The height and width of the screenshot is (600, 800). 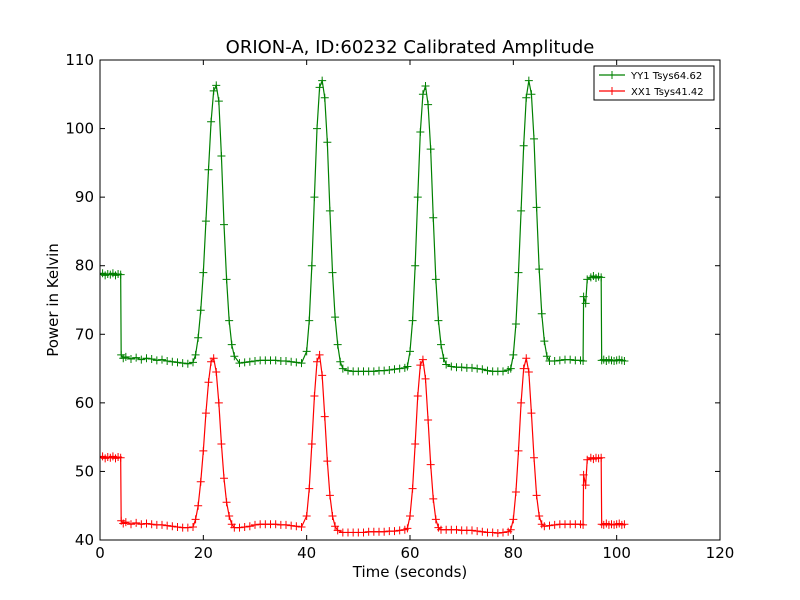 I want to click on x-tick-label: 80, so click(x=513, y=553).